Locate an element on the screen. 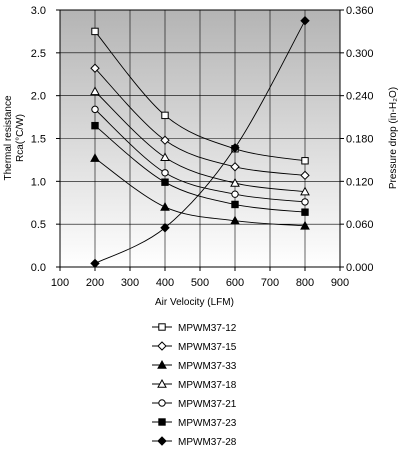 This screenshot has height=458, width=400. legend-item-mpwm37-15: MPWM37-15 is located at coordinates (194, 347).